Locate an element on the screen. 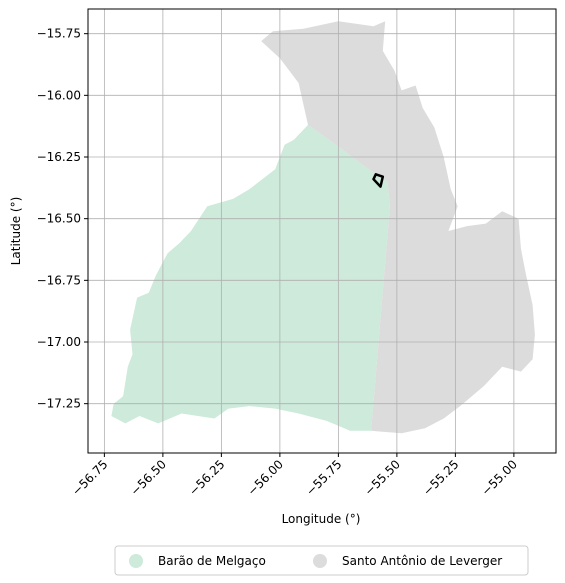 The width and height of the screenshot is (565, 583). y-tick-label-1: −16.00 is located at coordinates (59, 95).